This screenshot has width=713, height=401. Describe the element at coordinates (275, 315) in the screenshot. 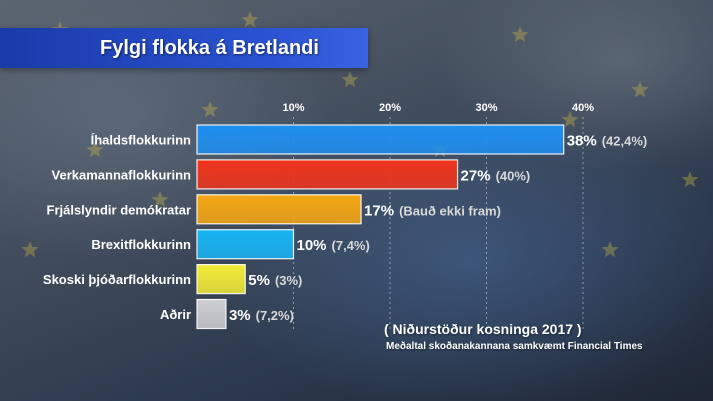

I see `previous-result-label: (7,2%)` at that location.